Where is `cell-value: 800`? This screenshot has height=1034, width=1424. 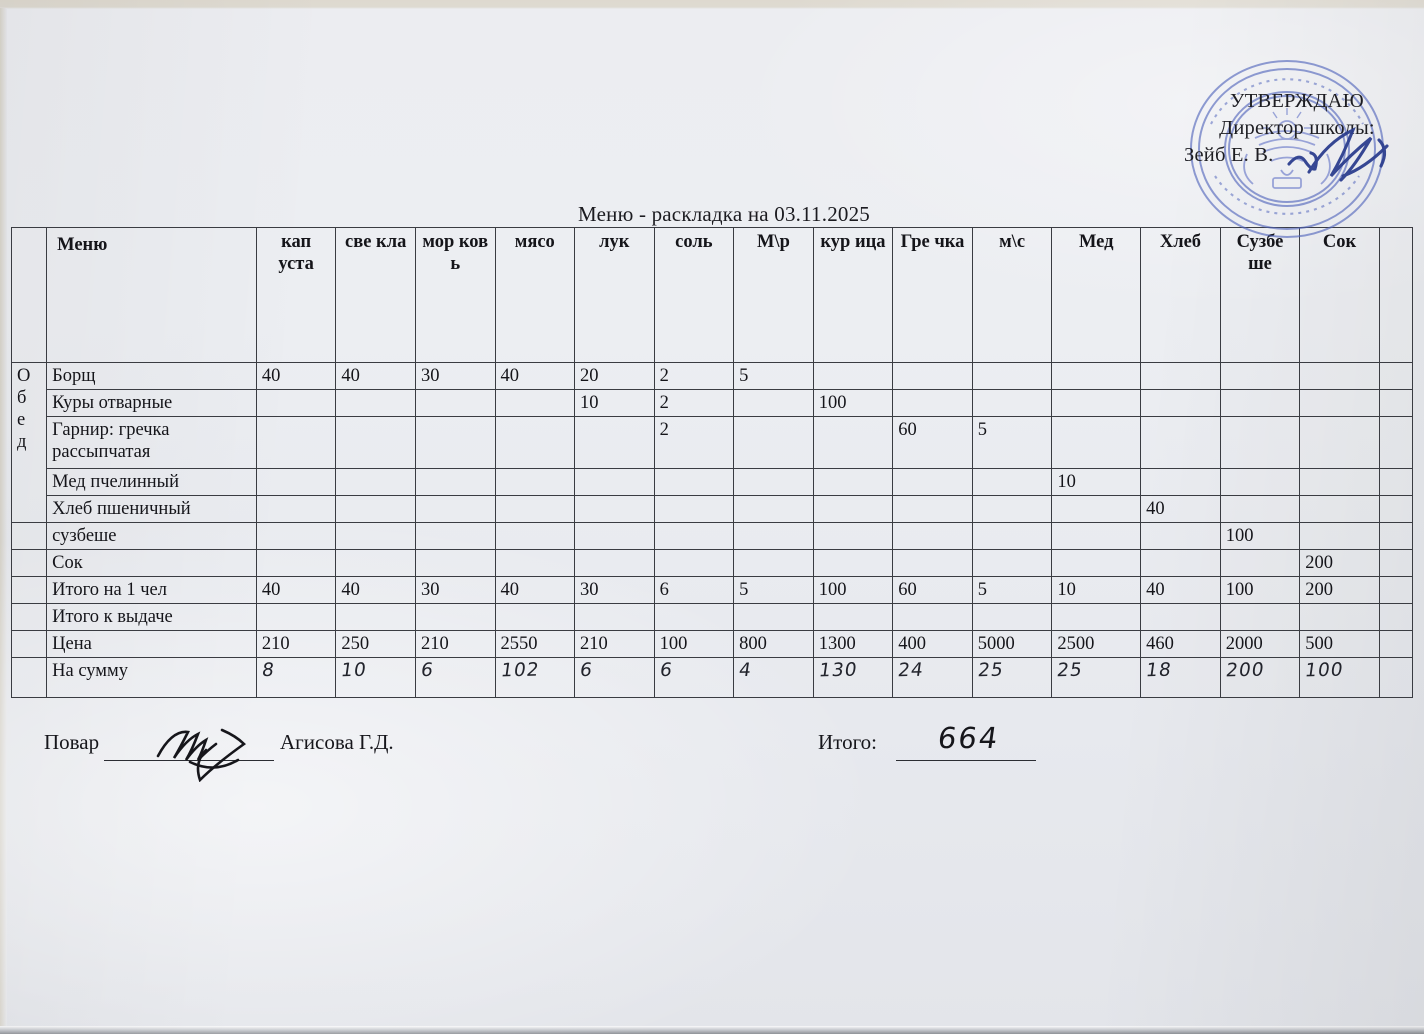 cell-value: 800 is located at coordinates (773, 644).